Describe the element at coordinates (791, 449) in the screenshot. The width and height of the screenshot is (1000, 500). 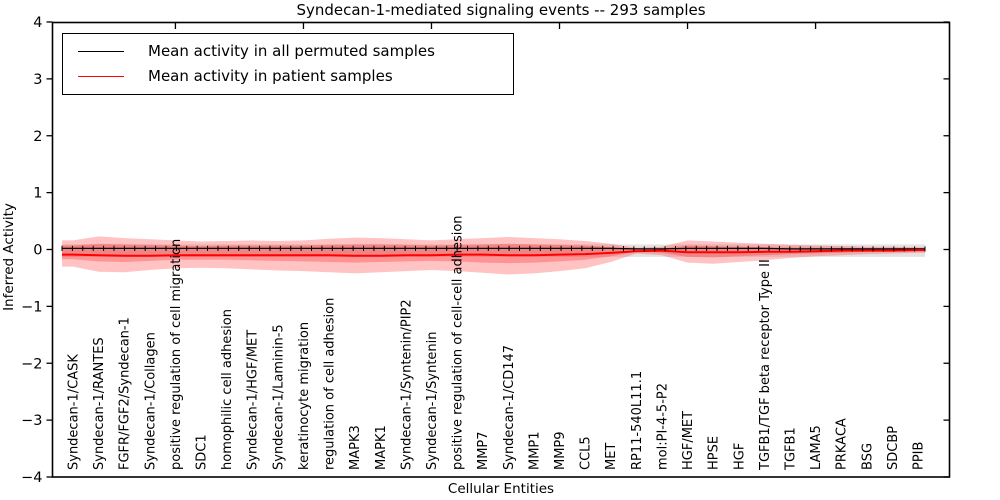
I see `x-category-label: TGFB1` at that location.